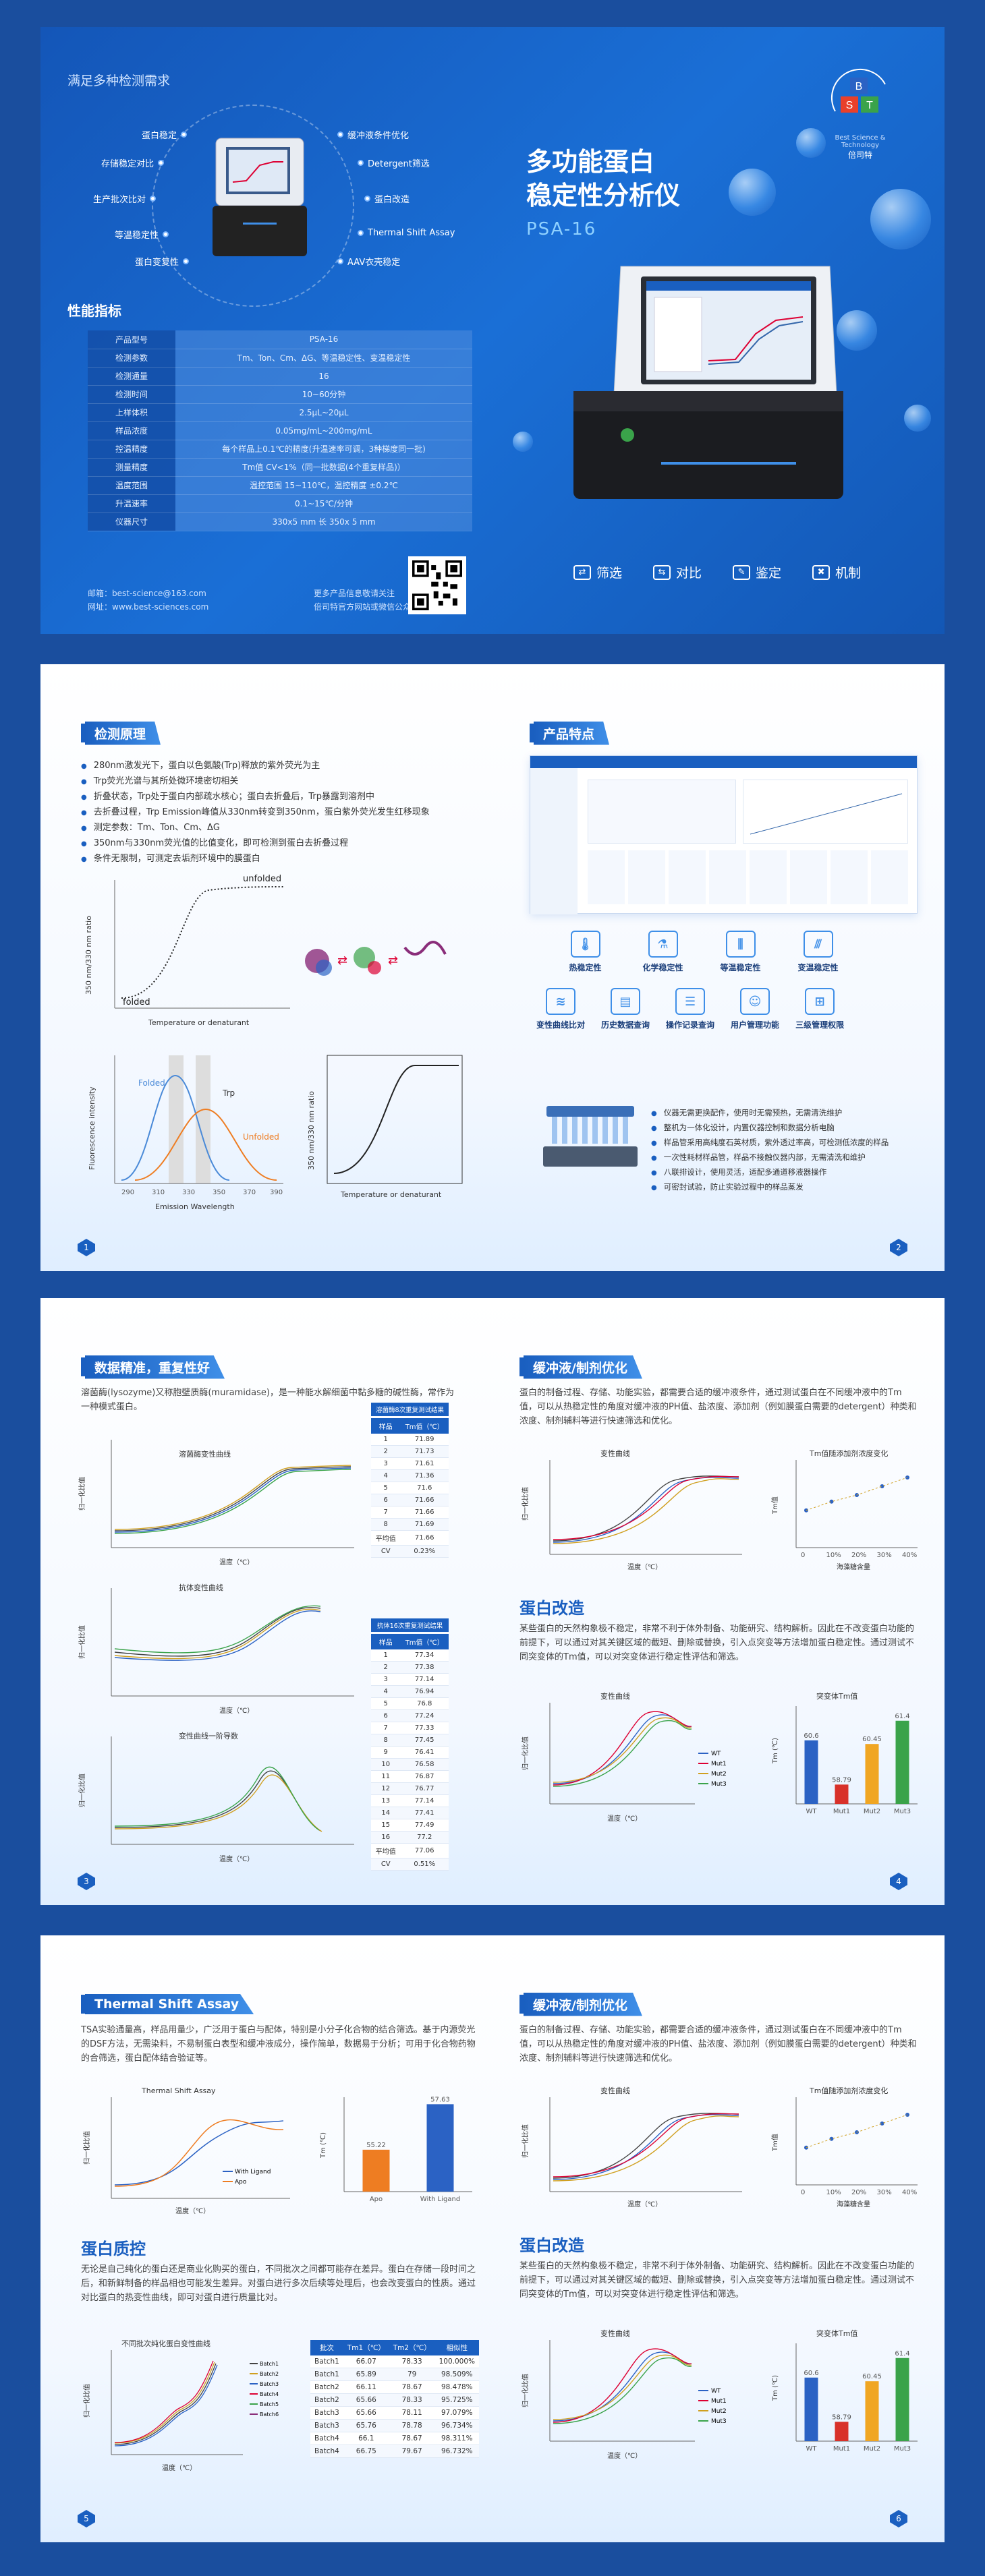 The image size is (985, 2576). What do you see at coordinates (261, 1137) in the screenshot?
I see `unfolded-spectrum-label: Unfolded` at bounding box center [261, 1137].